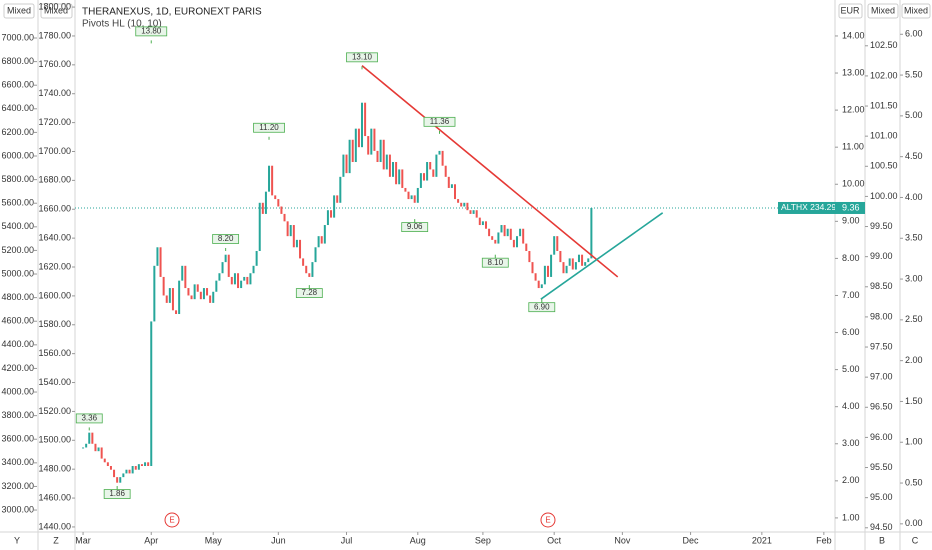  What do you see at coordinates (490, 171) in the screenshot?
I see `trend-line` at bounding box center [490, 171].